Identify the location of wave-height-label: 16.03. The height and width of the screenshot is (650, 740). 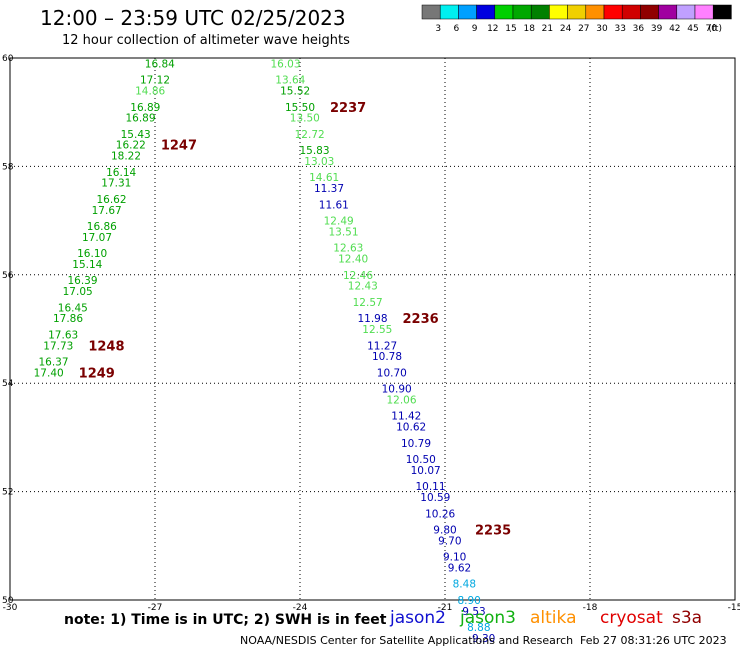
(285, 64).